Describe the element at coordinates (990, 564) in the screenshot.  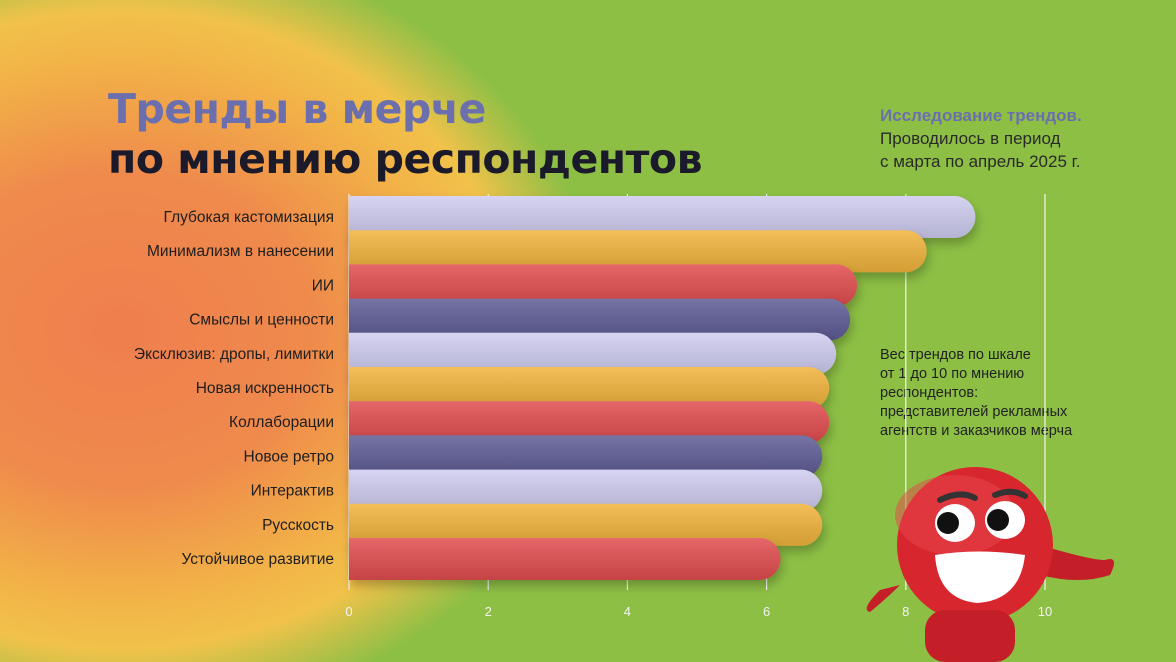
I see `red-ball-mascot` at that location.